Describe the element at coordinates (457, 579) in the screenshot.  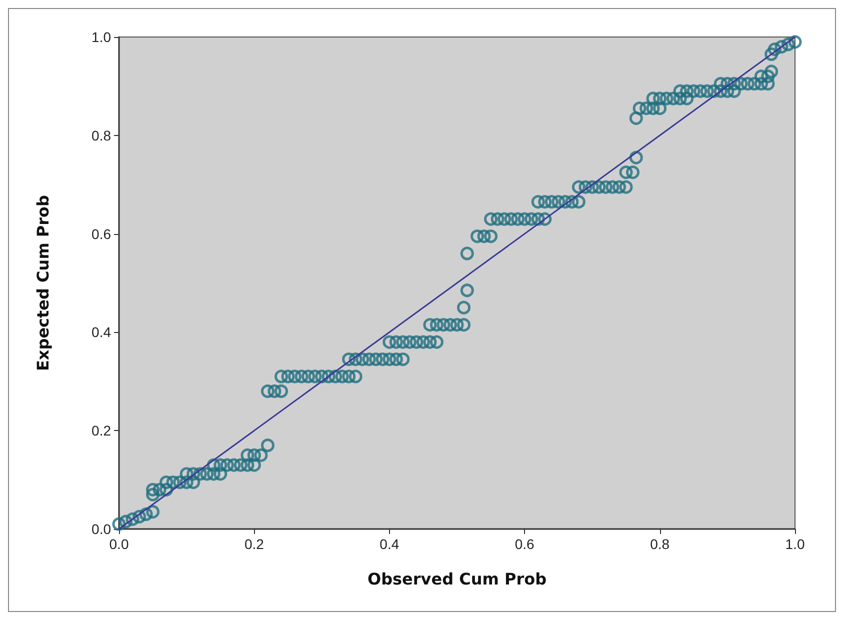
I see `x-axis-title: Observed Cum Prob` at that location.